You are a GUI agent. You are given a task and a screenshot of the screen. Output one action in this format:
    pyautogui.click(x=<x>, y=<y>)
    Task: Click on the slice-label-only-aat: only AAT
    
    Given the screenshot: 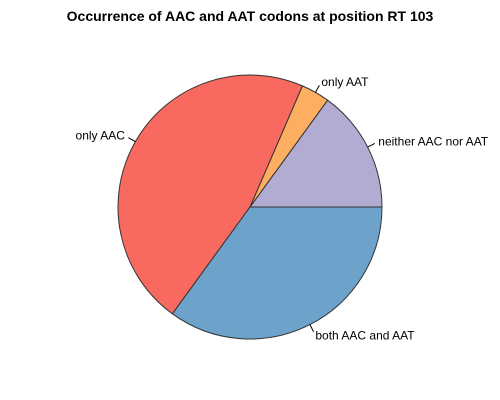 What is the action you would take?
    pyautogui.click(x=345, y=82)
    